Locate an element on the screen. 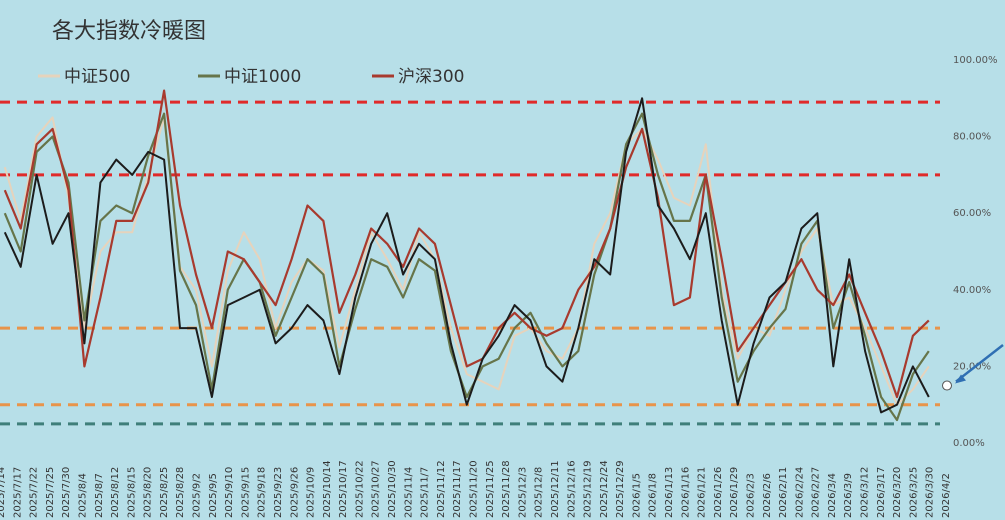 The width and height of the screenshot is (1005, 520). x-tick-label: 2025/11/20 is located at coordinates (474, 489).